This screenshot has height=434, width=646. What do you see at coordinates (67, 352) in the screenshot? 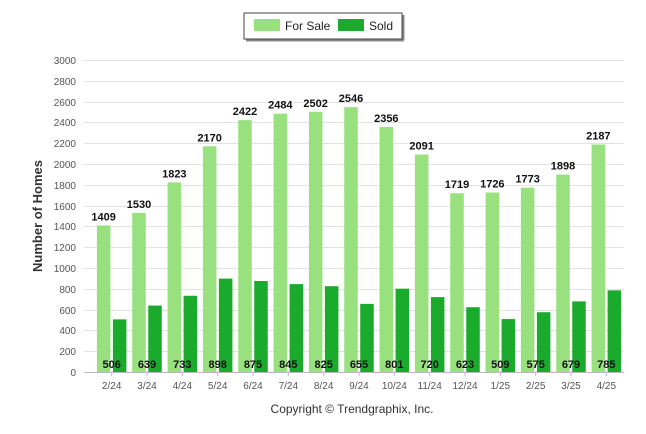
I see `y-tick-label: 200` at bounding box center [67, 352].